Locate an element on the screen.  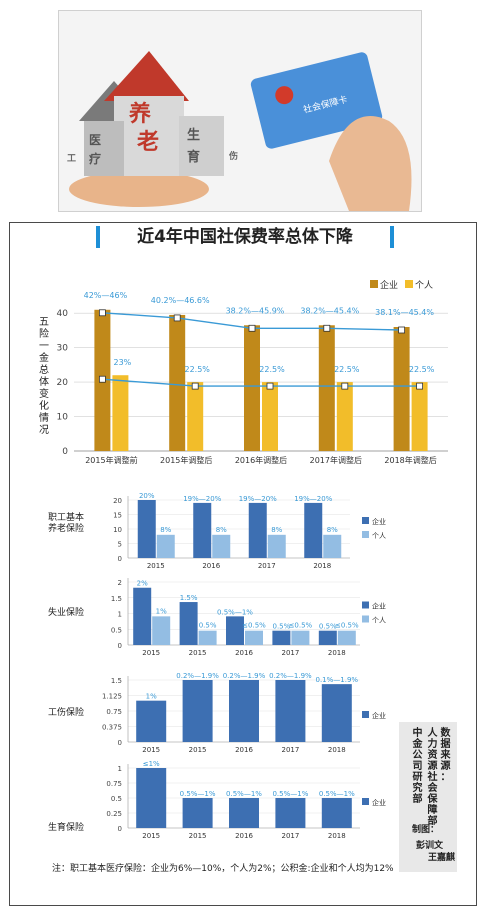
subchart-ytick-label: 1.5 is located at coordinates (116, 599).